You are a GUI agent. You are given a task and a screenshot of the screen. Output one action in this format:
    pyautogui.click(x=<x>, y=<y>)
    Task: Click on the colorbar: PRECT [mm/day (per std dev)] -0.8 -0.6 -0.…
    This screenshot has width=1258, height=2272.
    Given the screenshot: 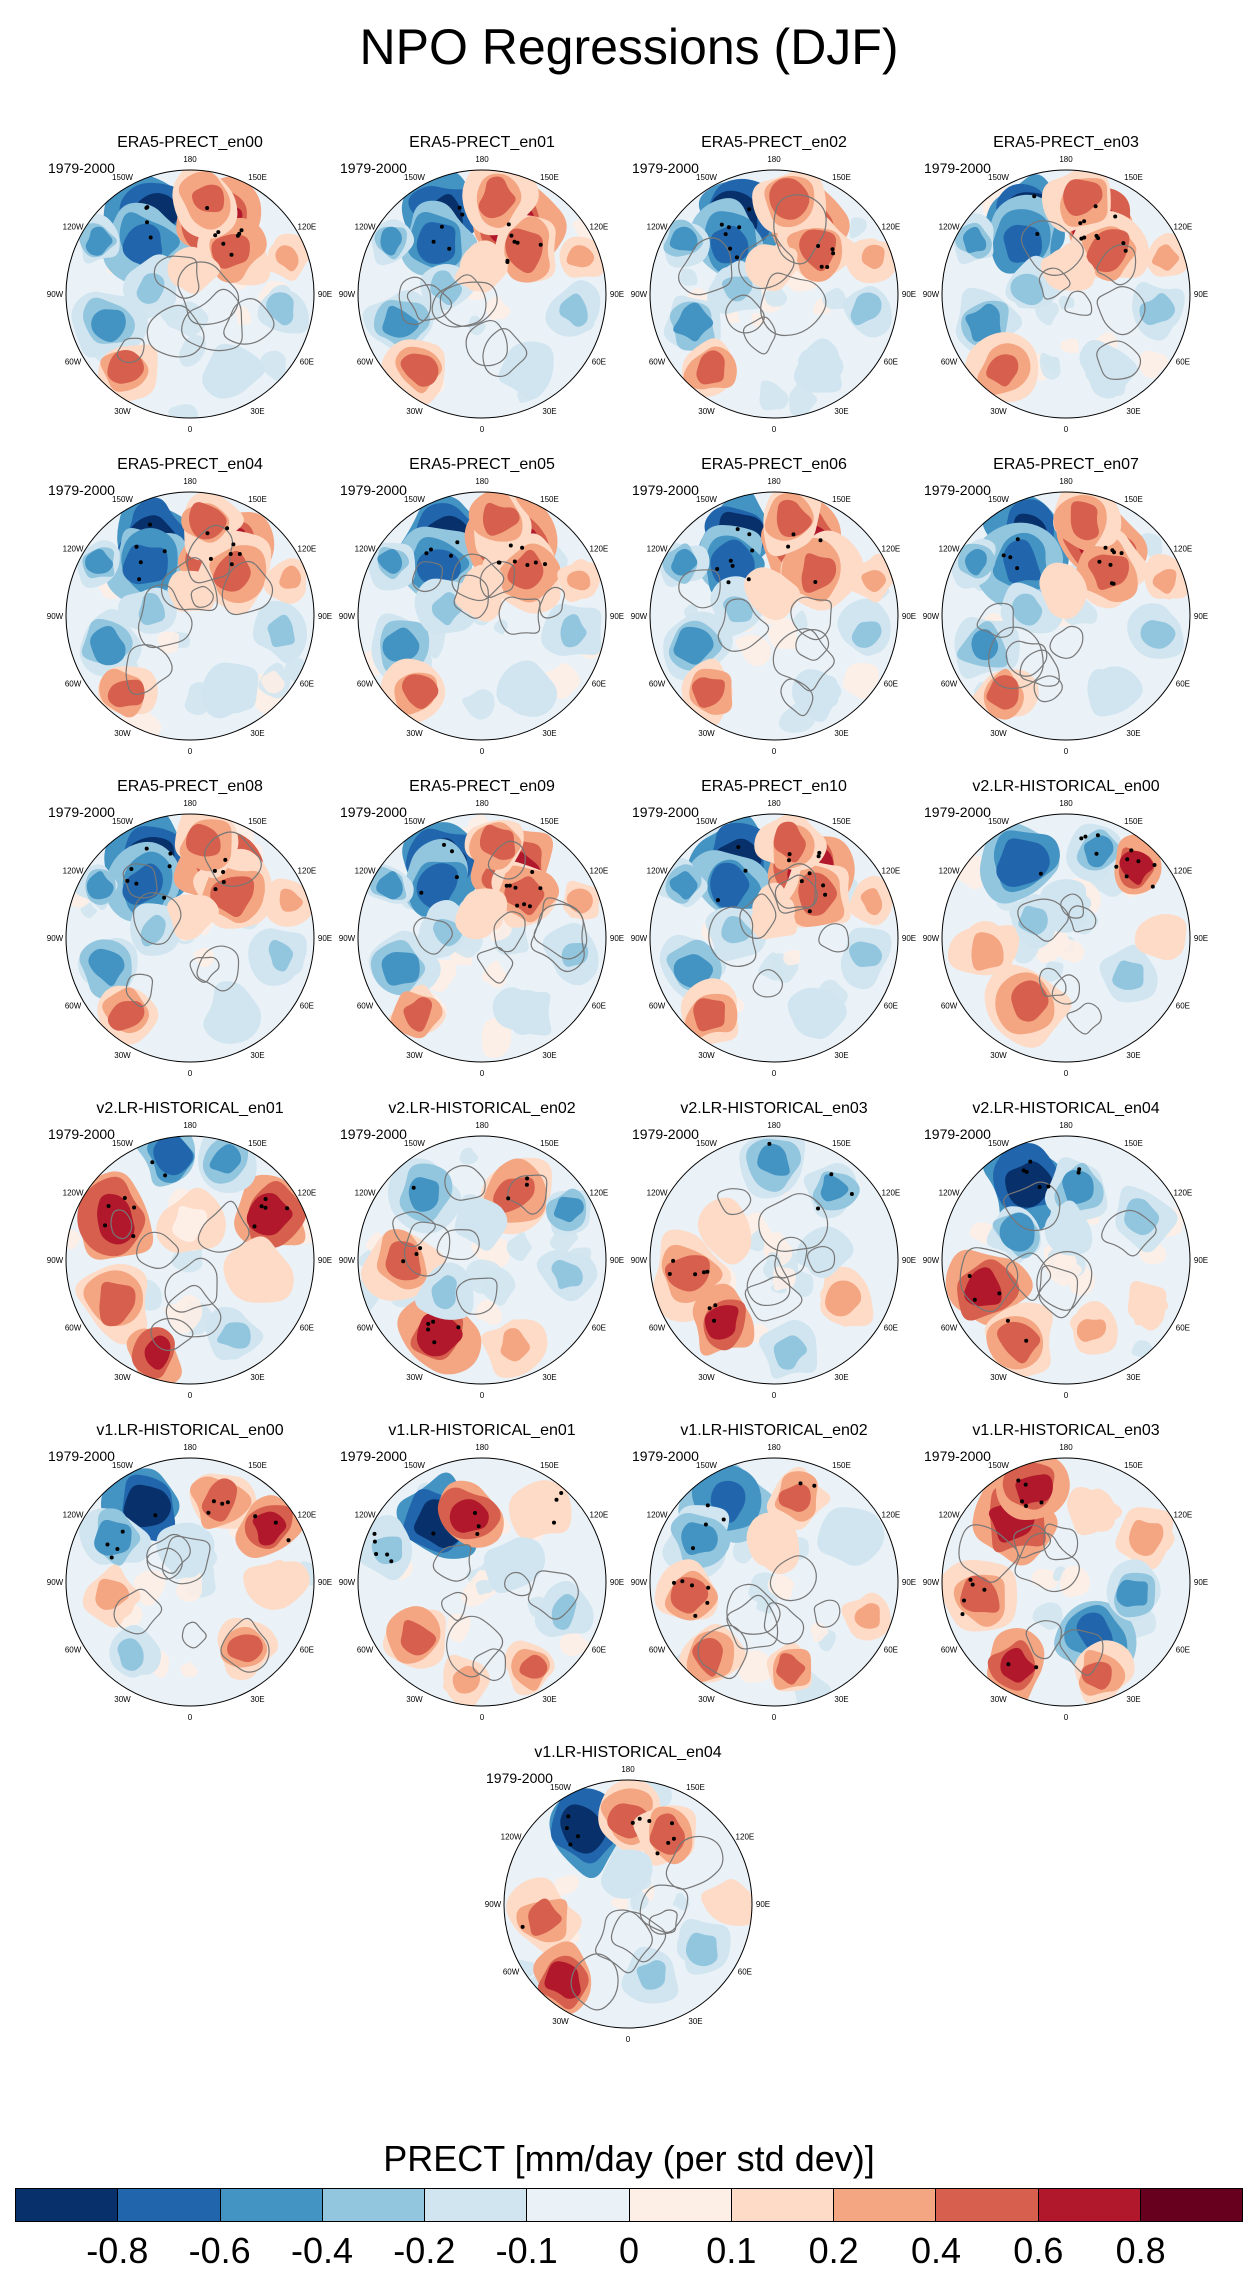 What is the action you would take?
    pyautogui.click(x=629, y=2200)
    